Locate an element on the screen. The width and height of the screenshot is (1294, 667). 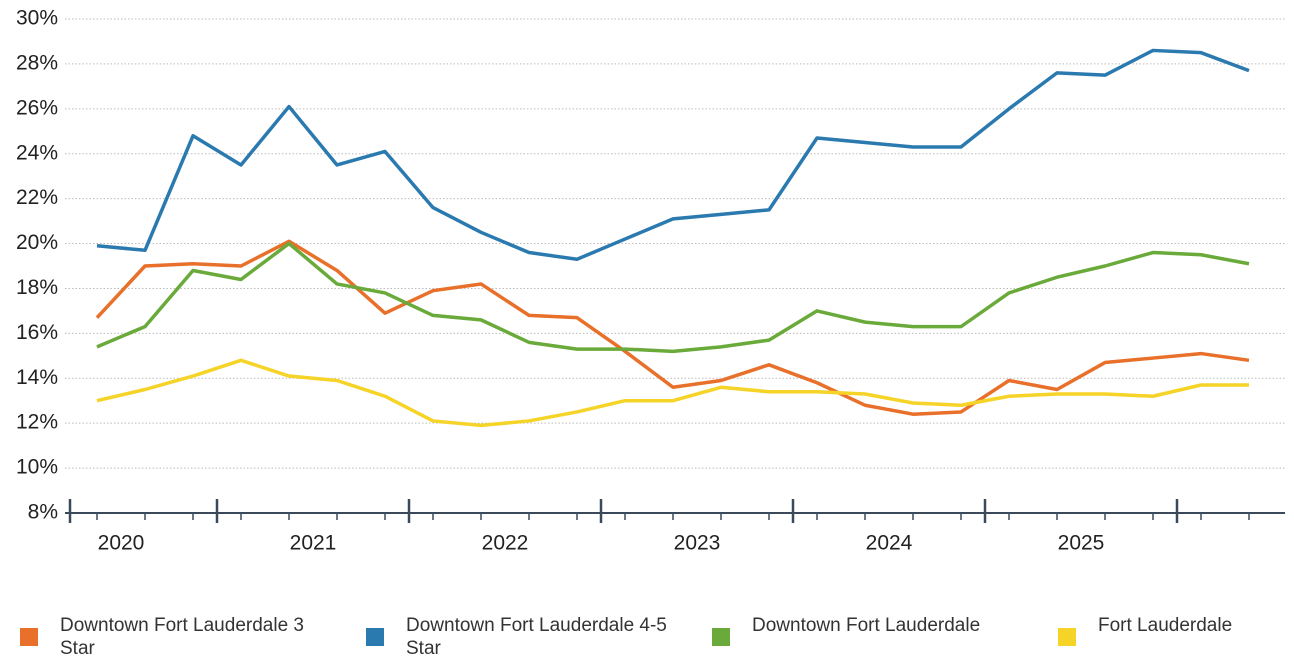
y-tick-label: 18% is located at coordinates (37, 287).